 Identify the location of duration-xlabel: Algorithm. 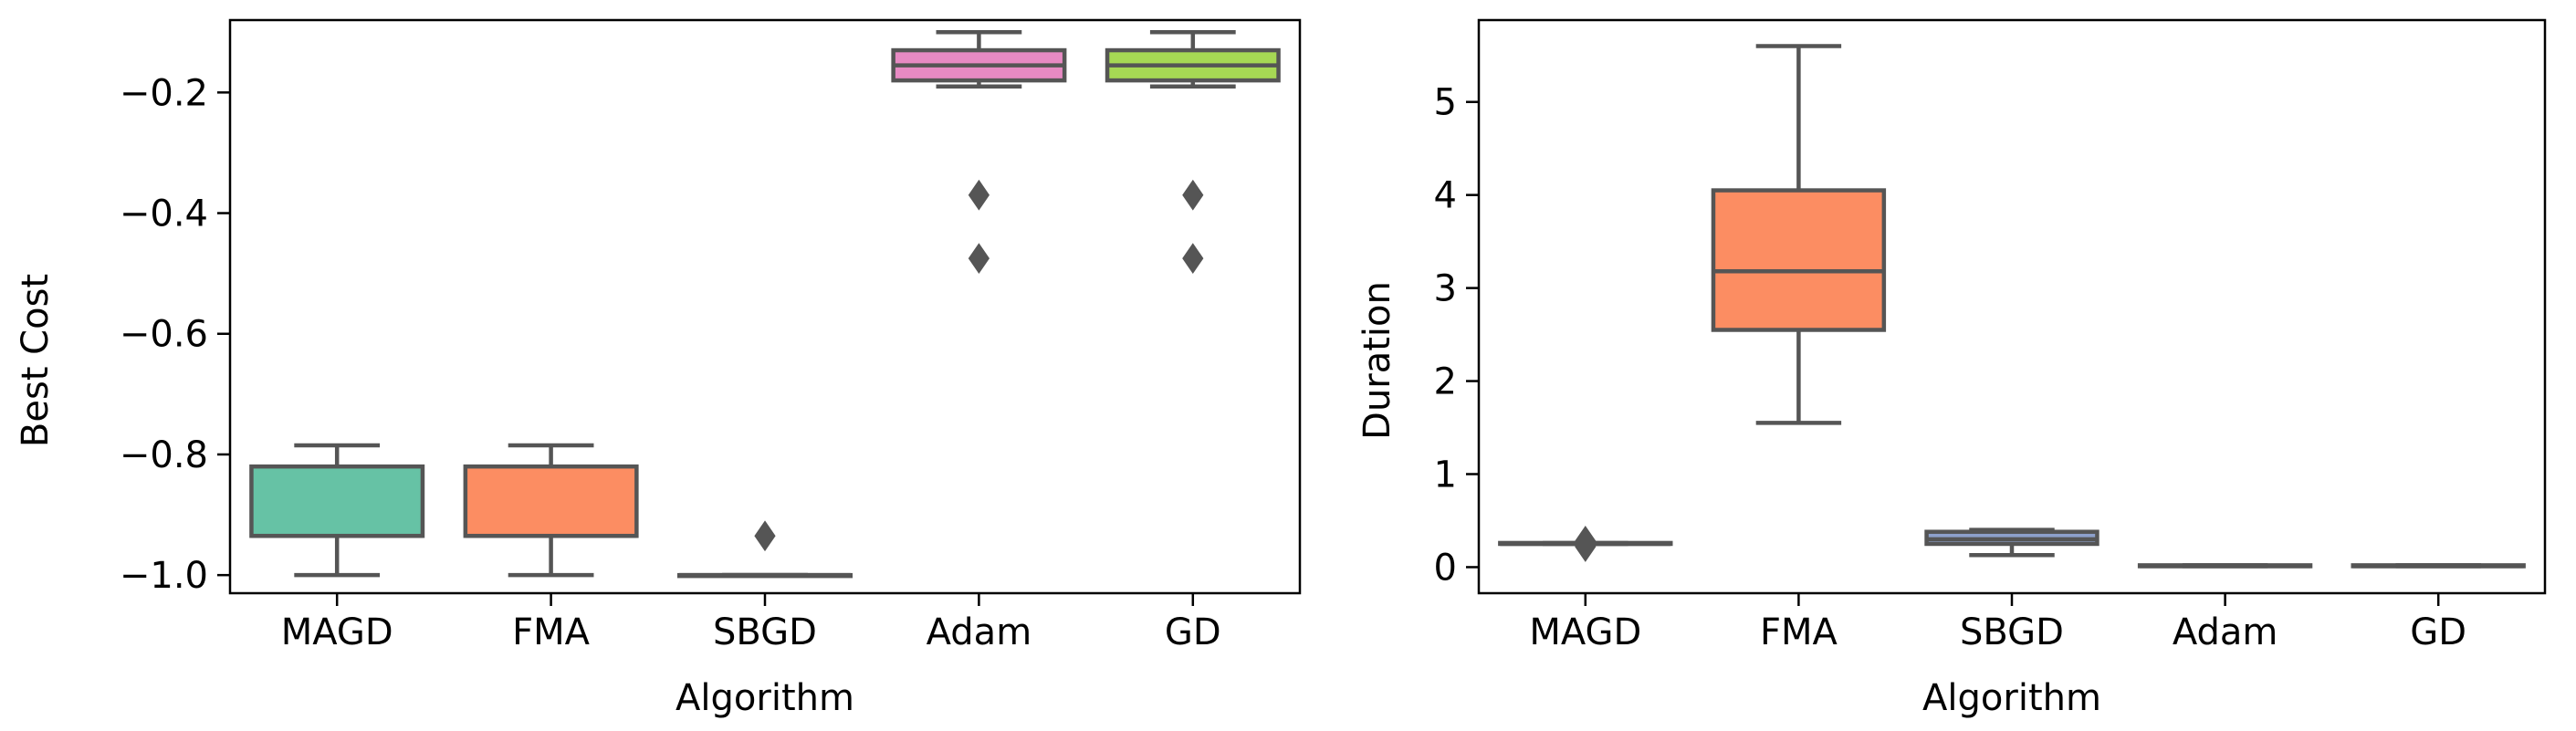
(2012, 698).